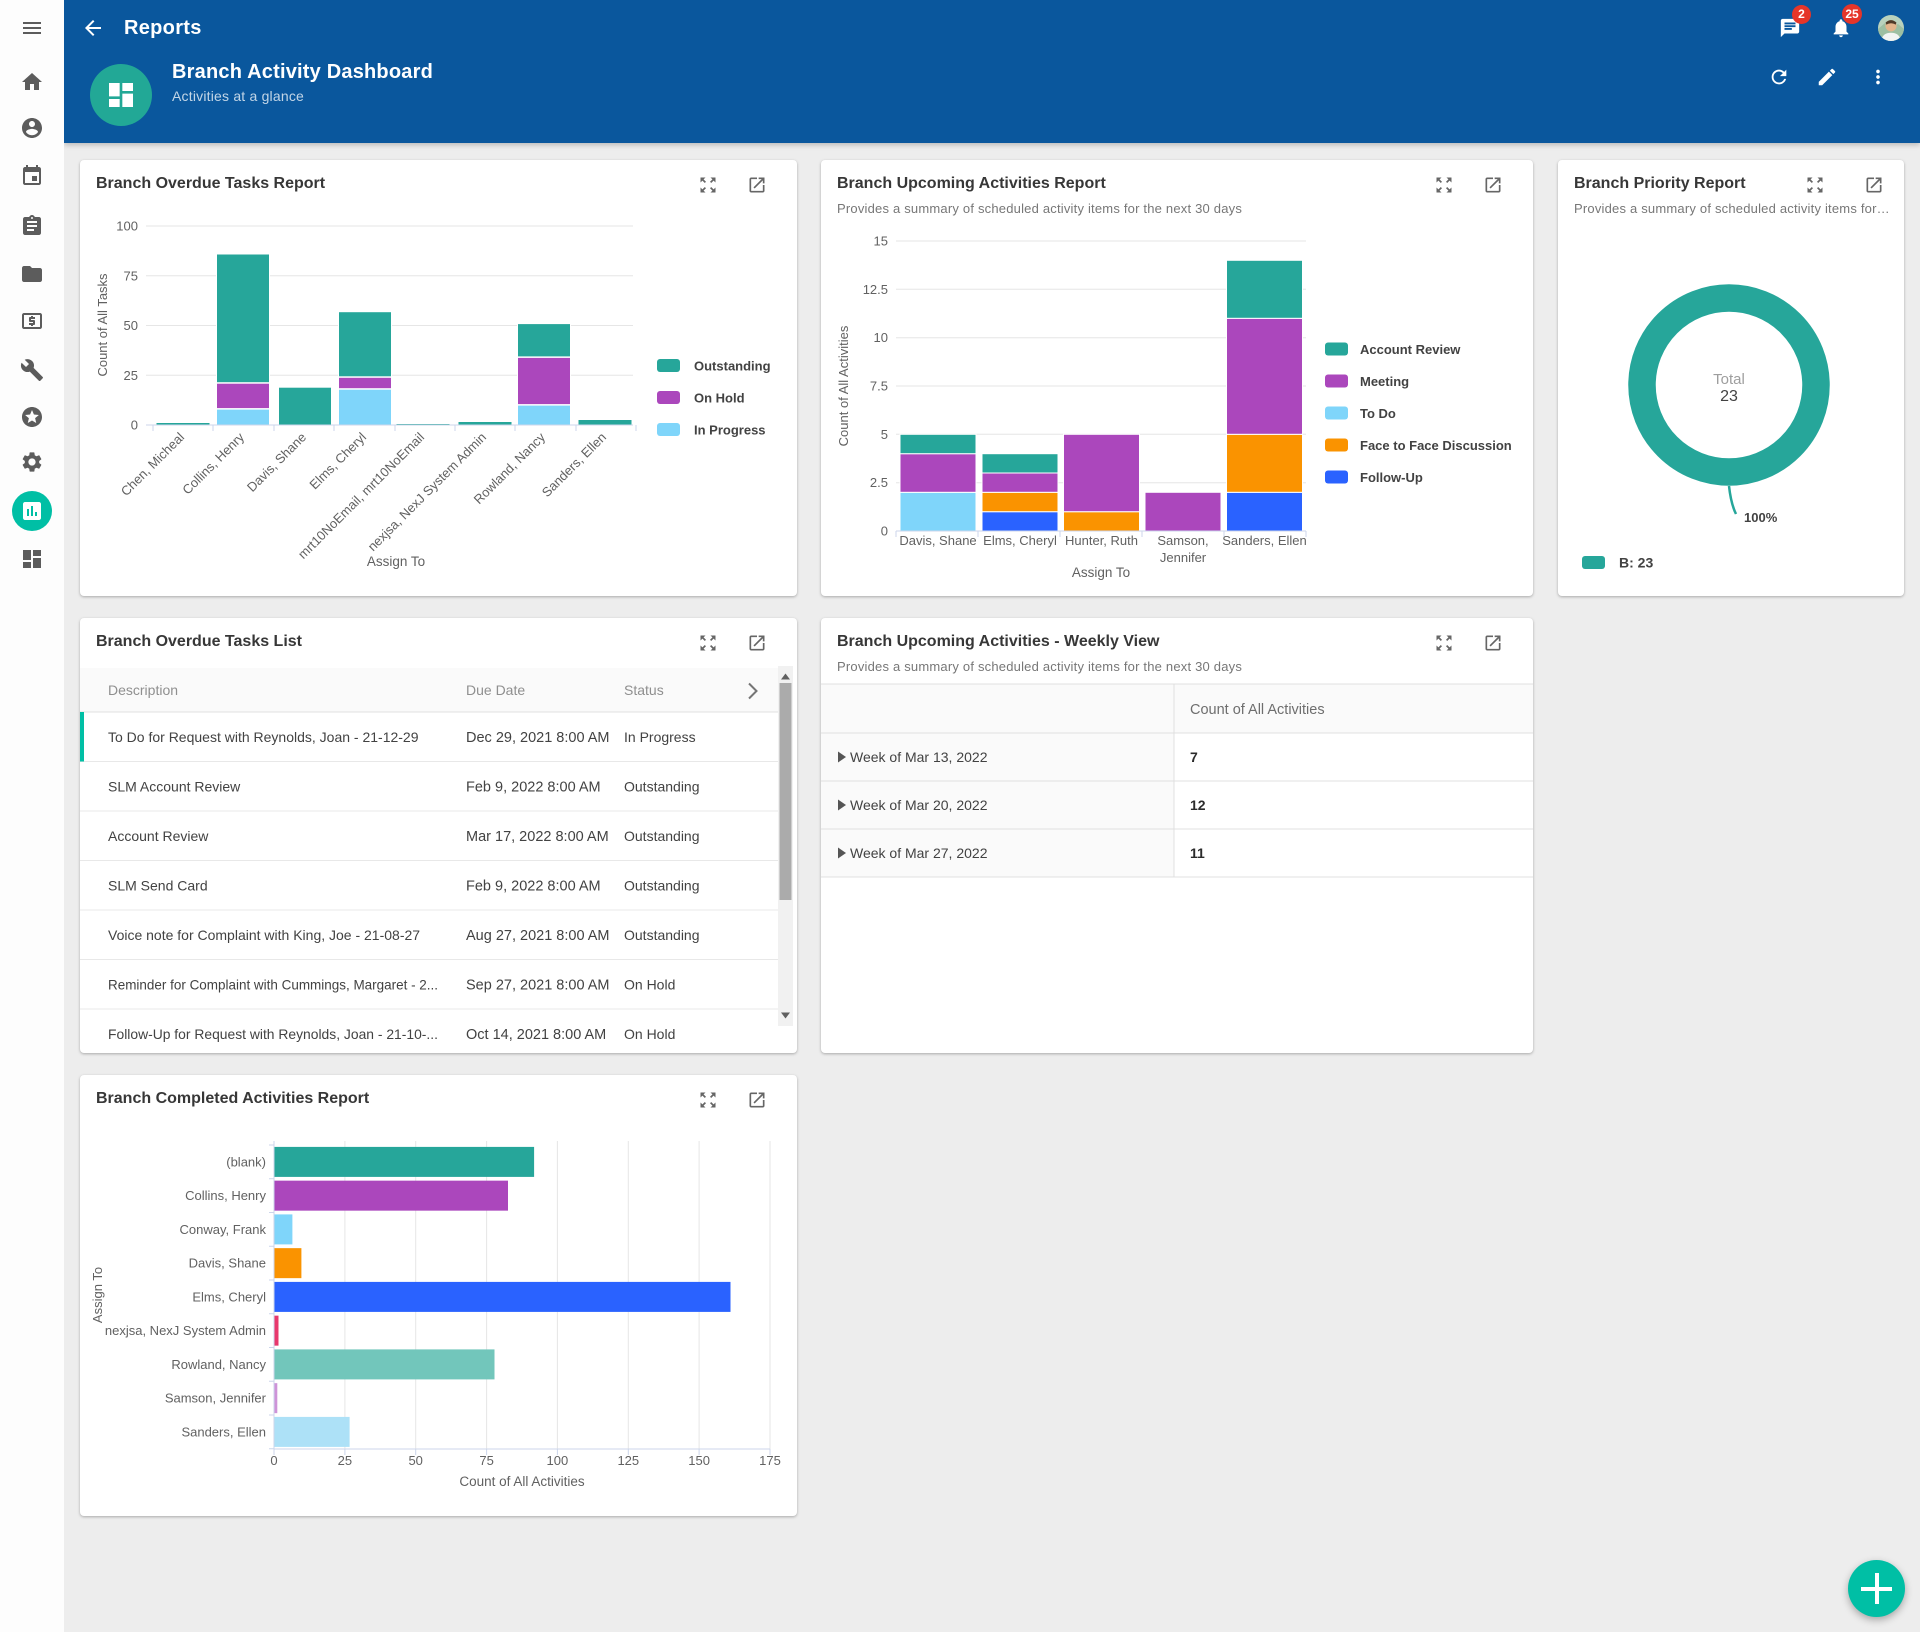 The image size is (1920, 1632). What do you see at coordinates (770, 1460) in the screenshot?
I see `svg-text: 175` at bounding box center [770, 1460].